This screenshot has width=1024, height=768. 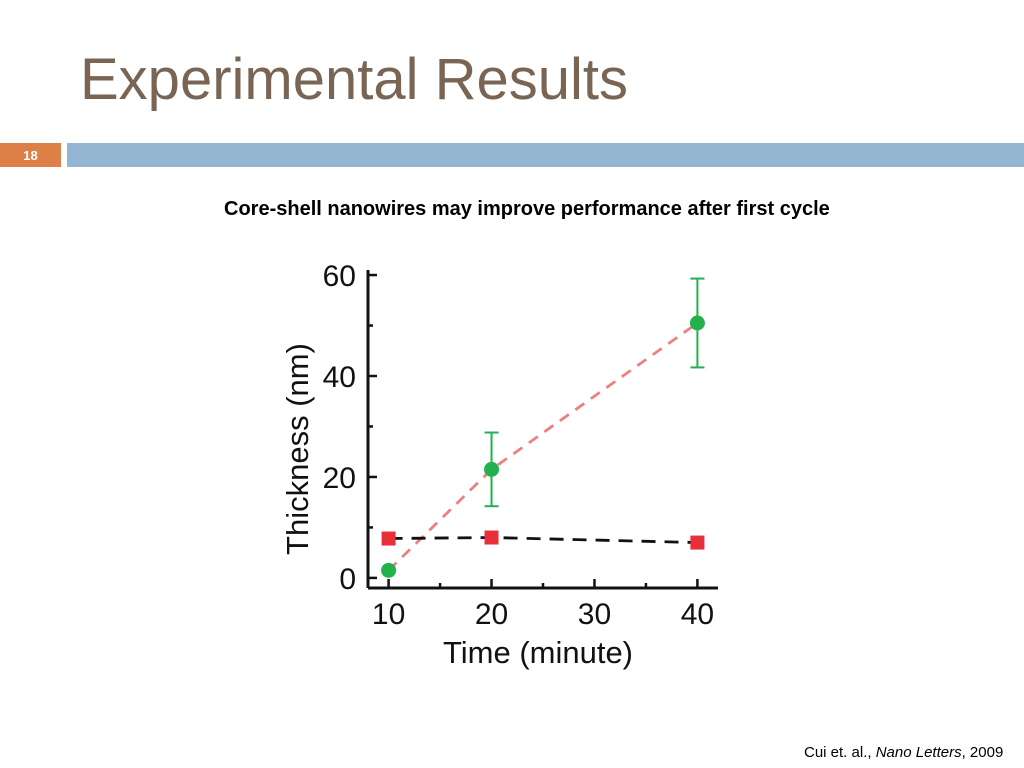 What do you see at coordinates (982, 752) in the screenshot?
I see `citation-suffix: , 2009` at bounding box center [982, 752].